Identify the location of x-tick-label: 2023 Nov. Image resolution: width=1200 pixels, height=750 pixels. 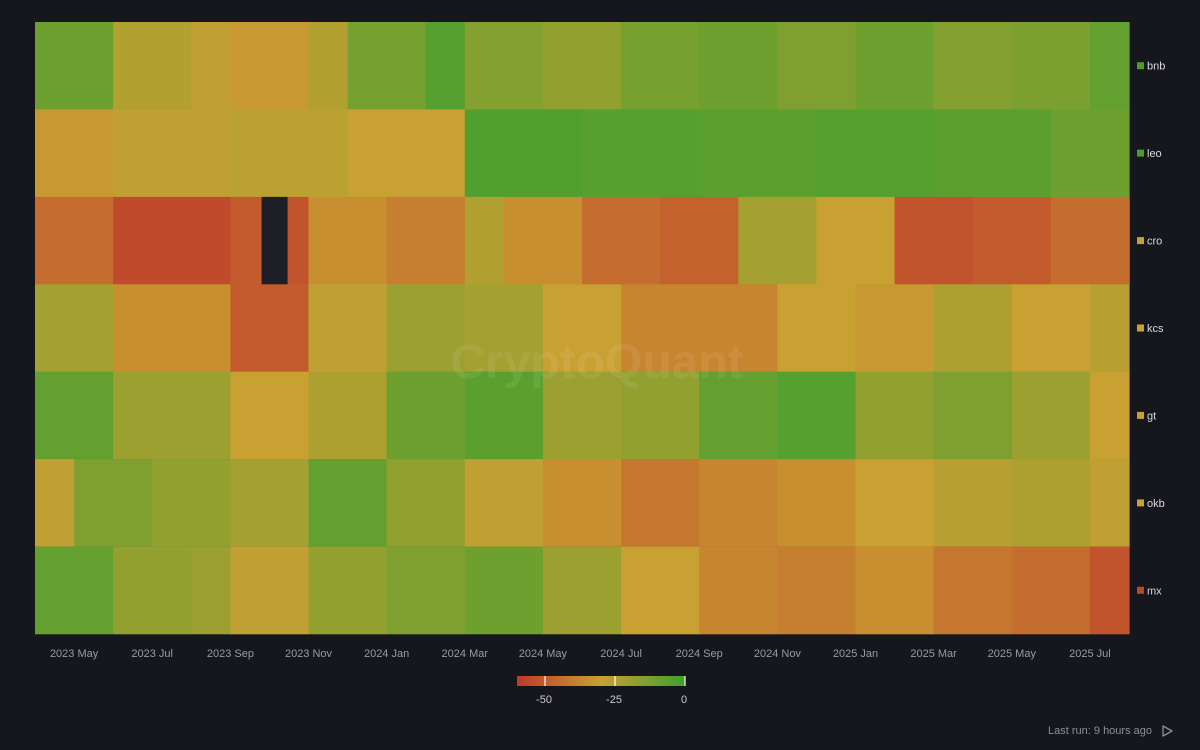
(309, 654).